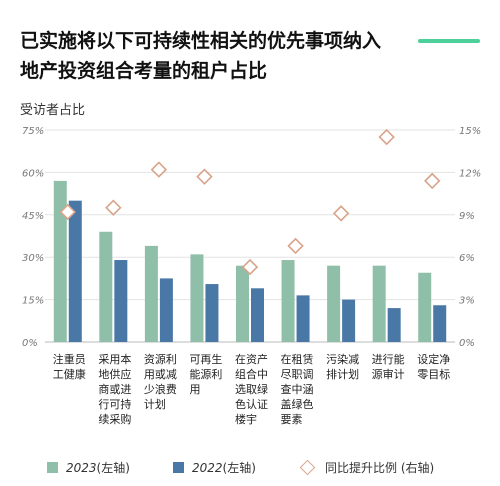 This screenshot has height=486, width=500. Describe the element at coordinates (113, 468) in the screenshot. I see `legend-label-2023-suffix: (左轴)` at that location.